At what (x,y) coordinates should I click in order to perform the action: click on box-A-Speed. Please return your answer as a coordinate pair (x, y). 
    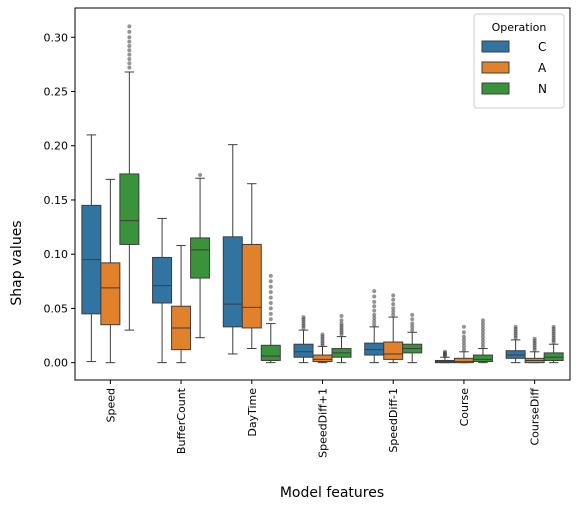
    Looking at the image, I should click on (110, 271).